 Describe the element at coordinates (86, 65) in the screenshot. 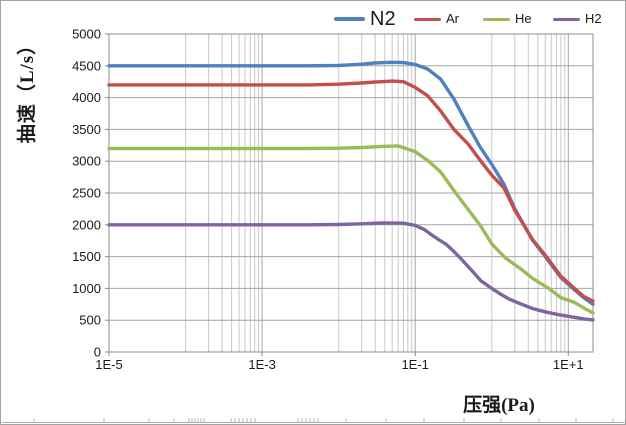

I see `svg-text: 4500` at that location.